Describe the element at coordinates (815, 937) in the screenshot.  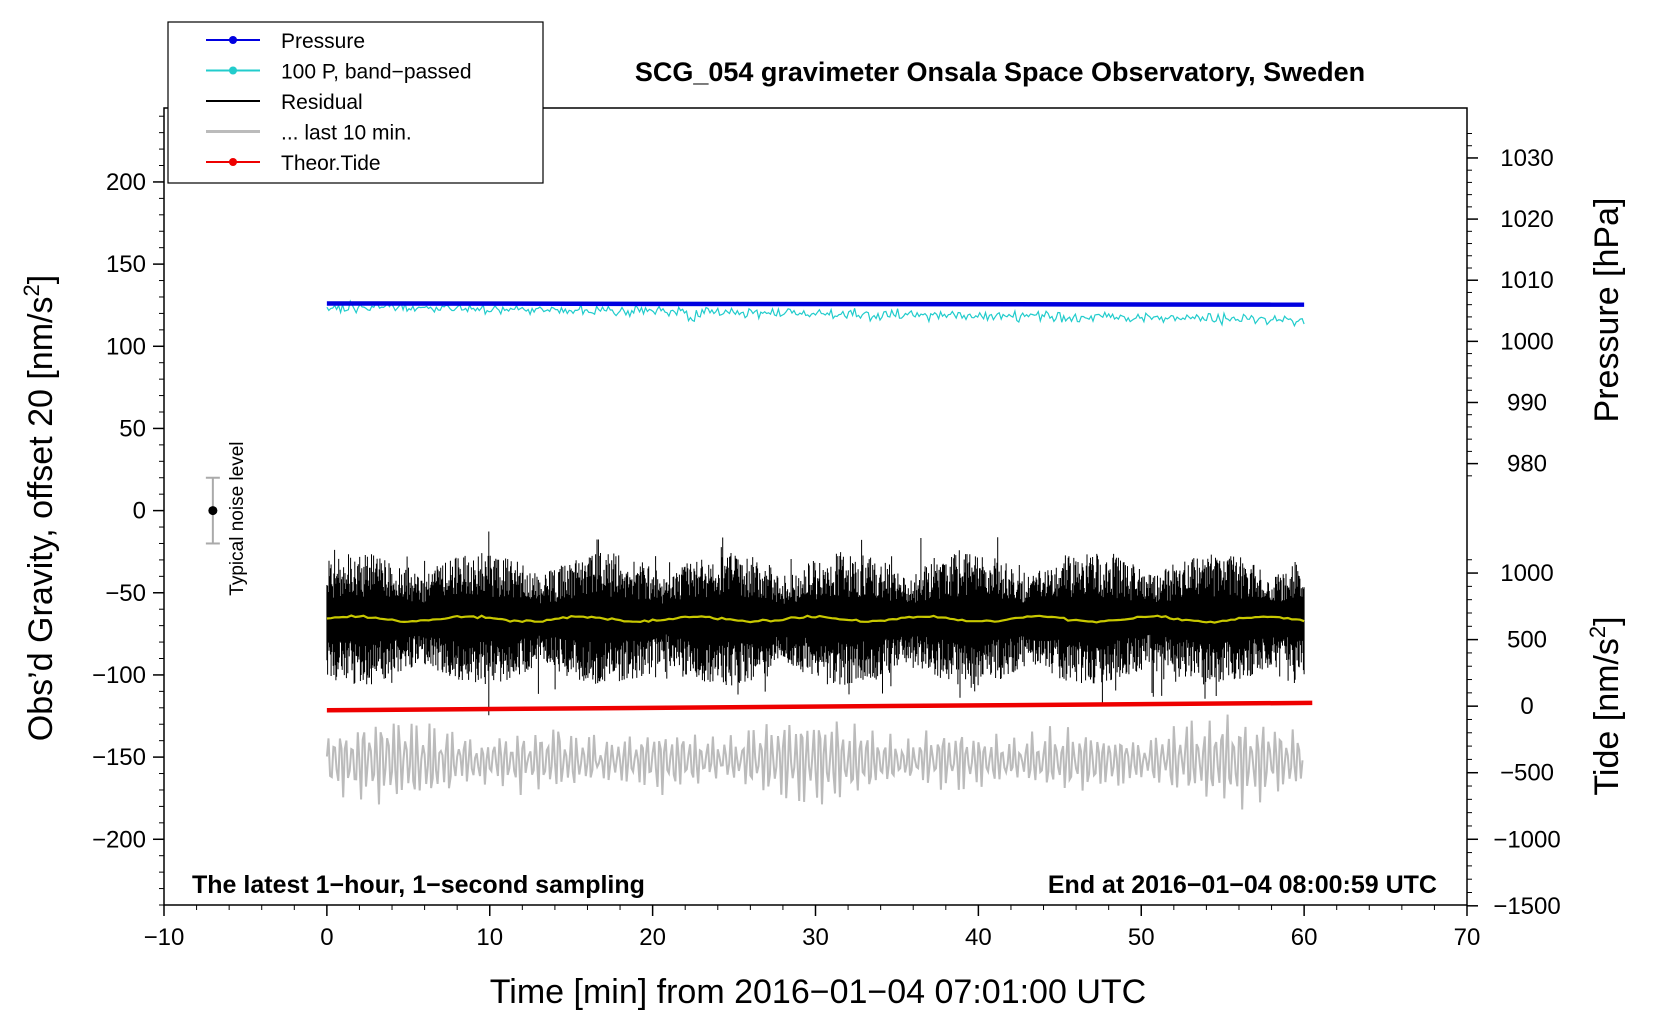
I see `x-tick-label: 30` at that location.